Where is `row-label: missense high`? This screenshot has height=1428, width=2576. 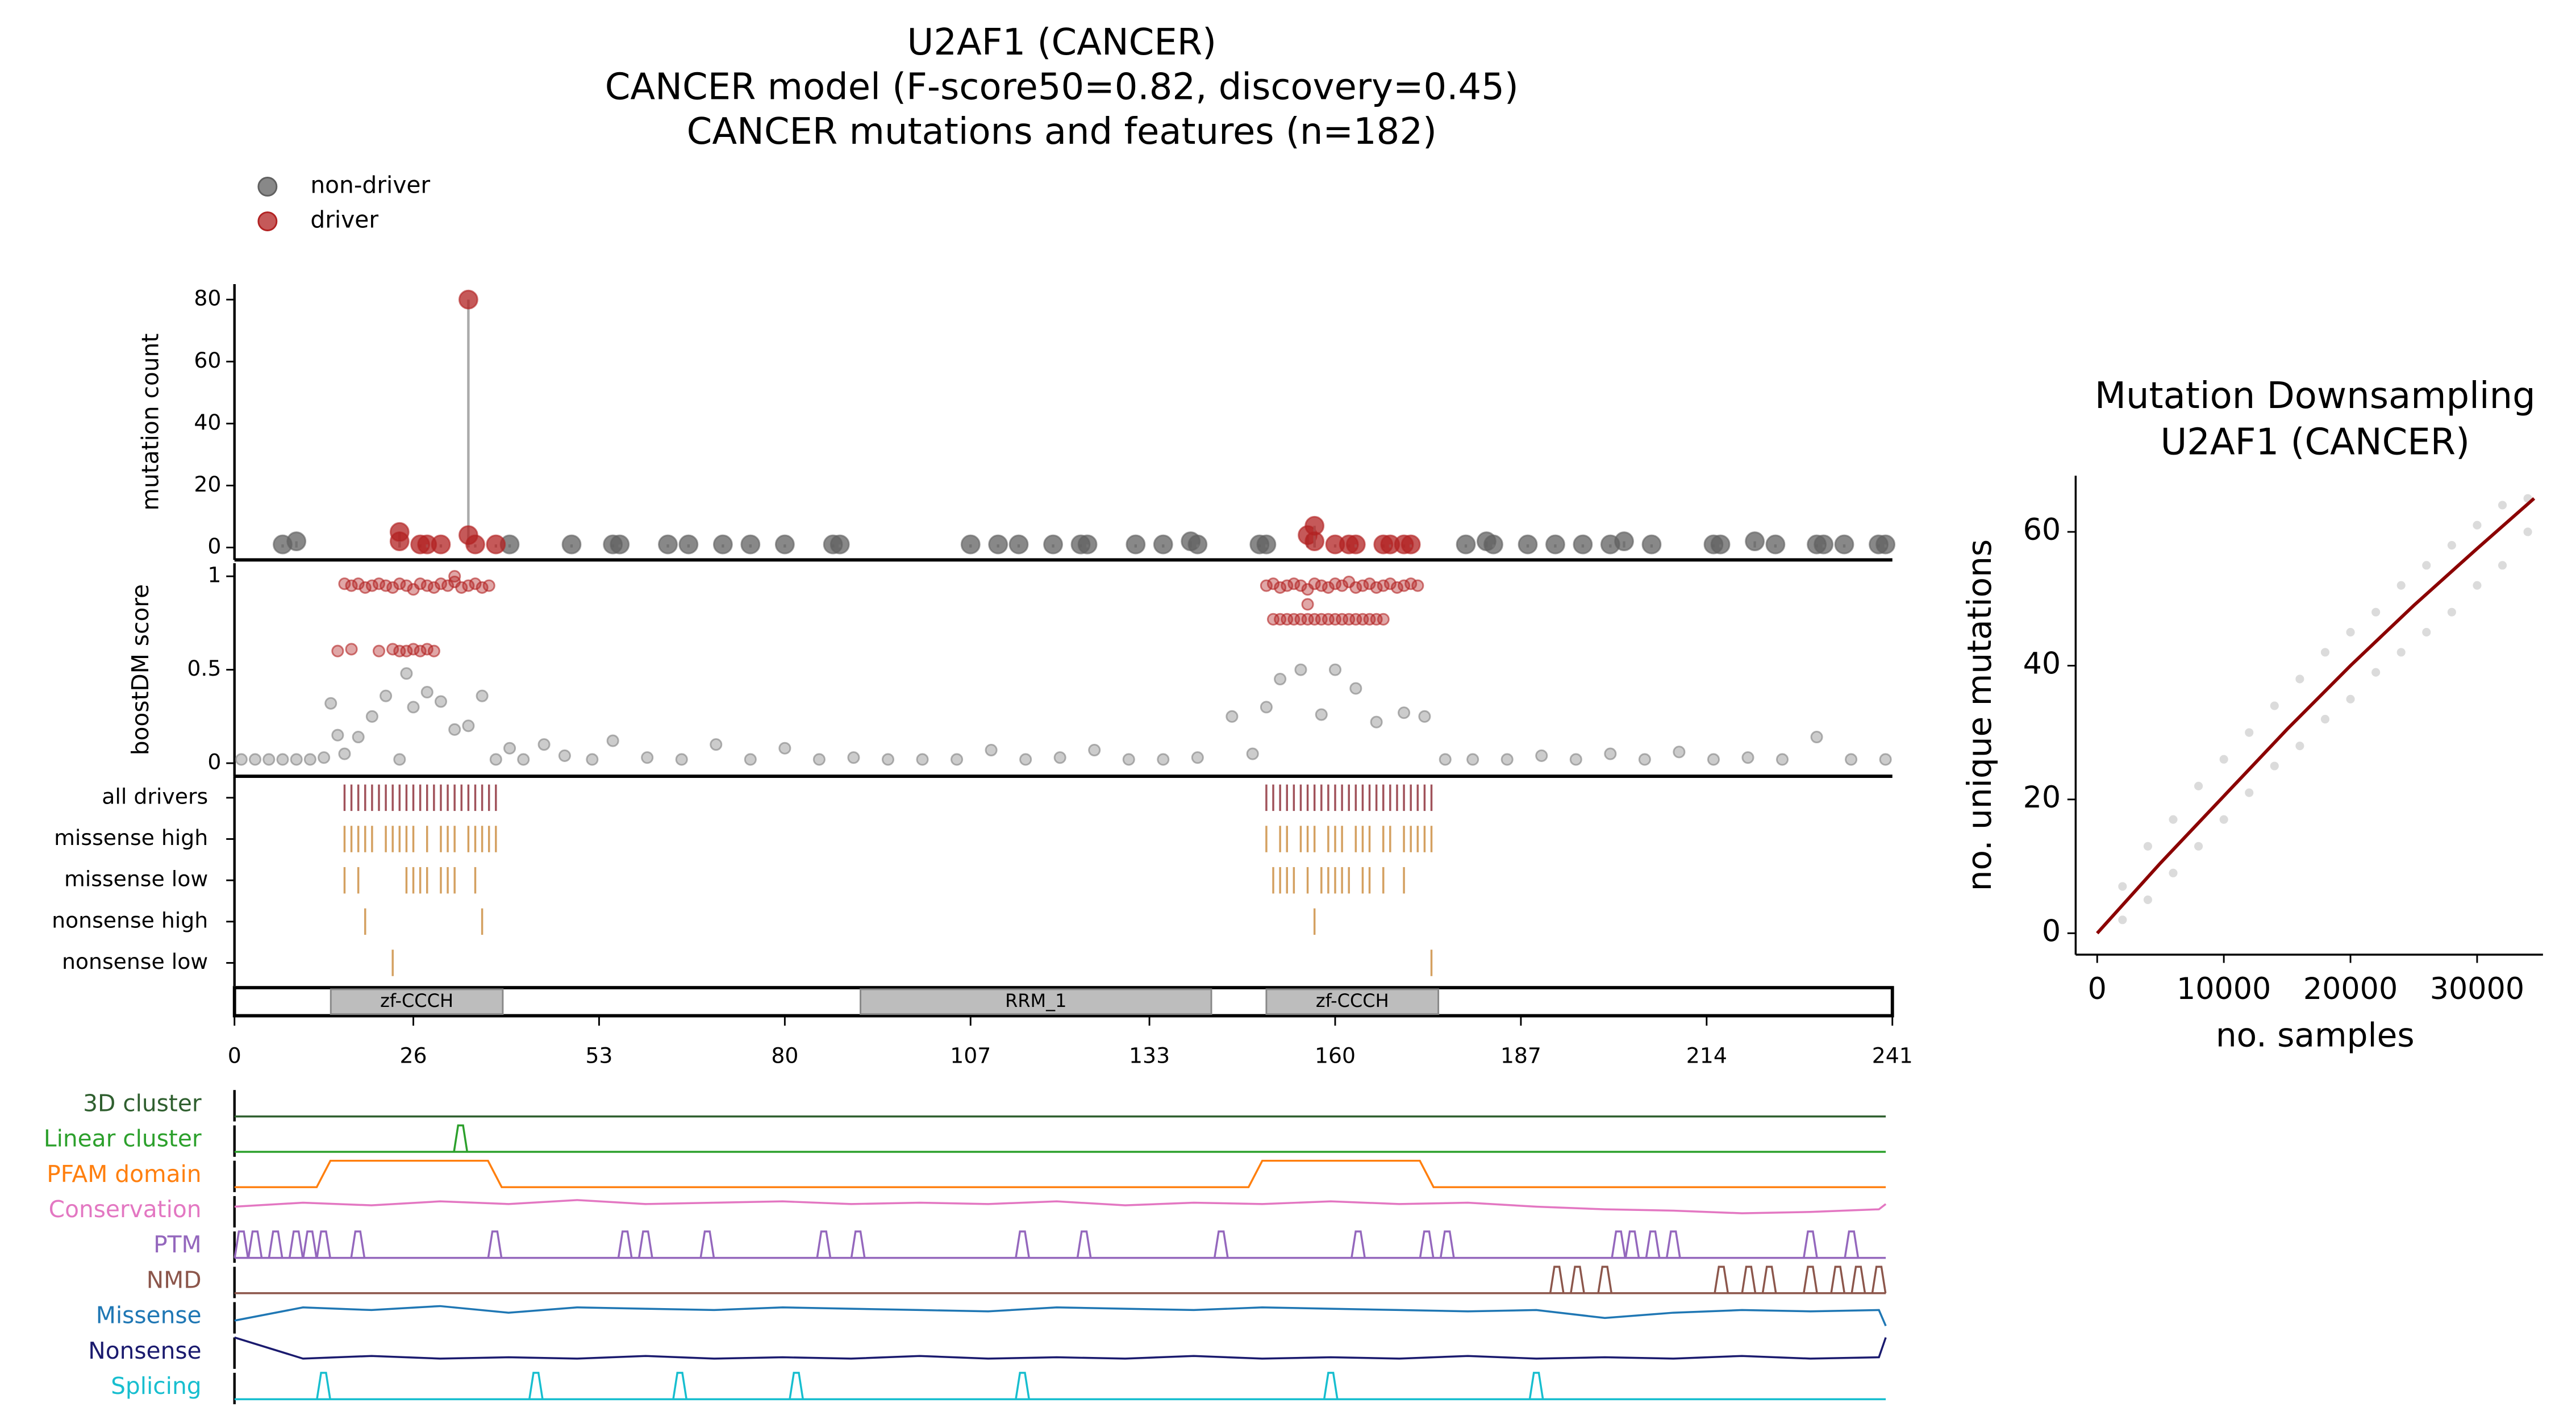
row-label: missense high is located at coordinates (131, 837).